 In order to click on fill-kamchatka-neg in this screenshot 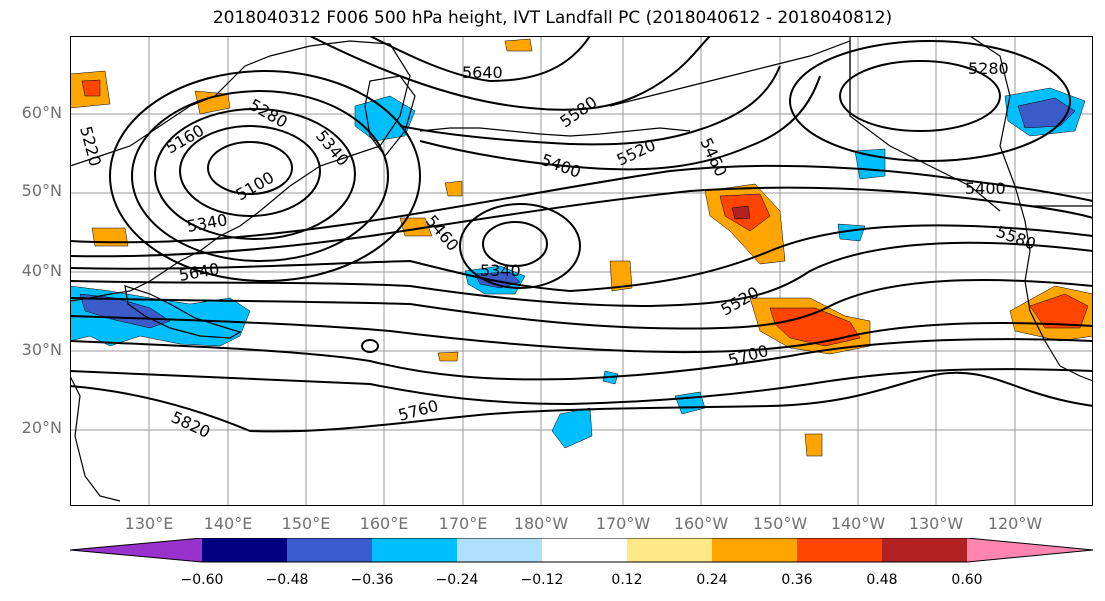, I will do `click(385, 118)`.